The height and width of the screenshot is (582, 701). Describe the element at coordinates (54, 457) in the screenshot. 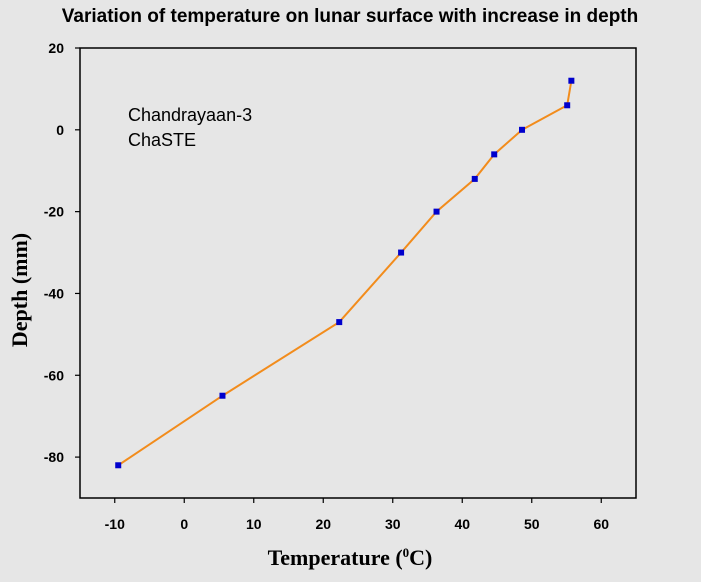

I see `y-tick-label: -80` at that location.